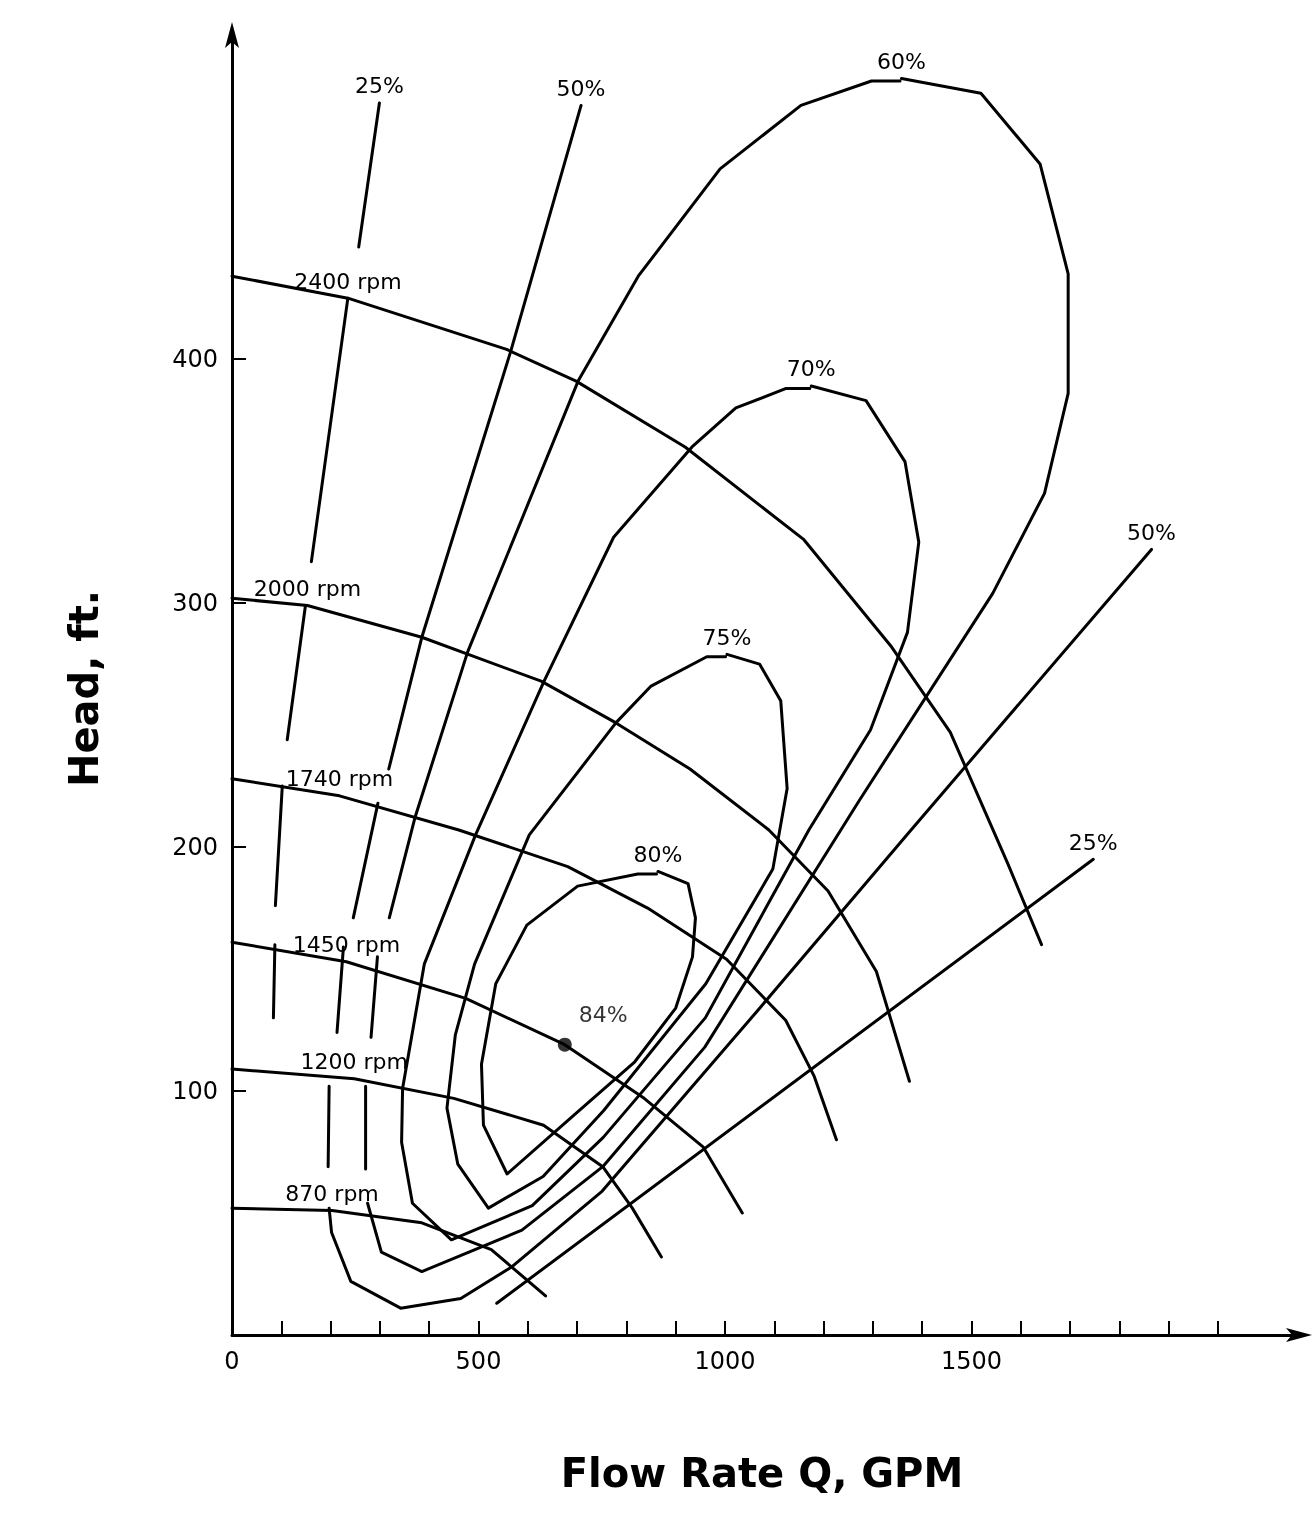 This screenshot has height=1521, width=1313. I want to click on x-tick-label: 1500, so click(972, 1361).